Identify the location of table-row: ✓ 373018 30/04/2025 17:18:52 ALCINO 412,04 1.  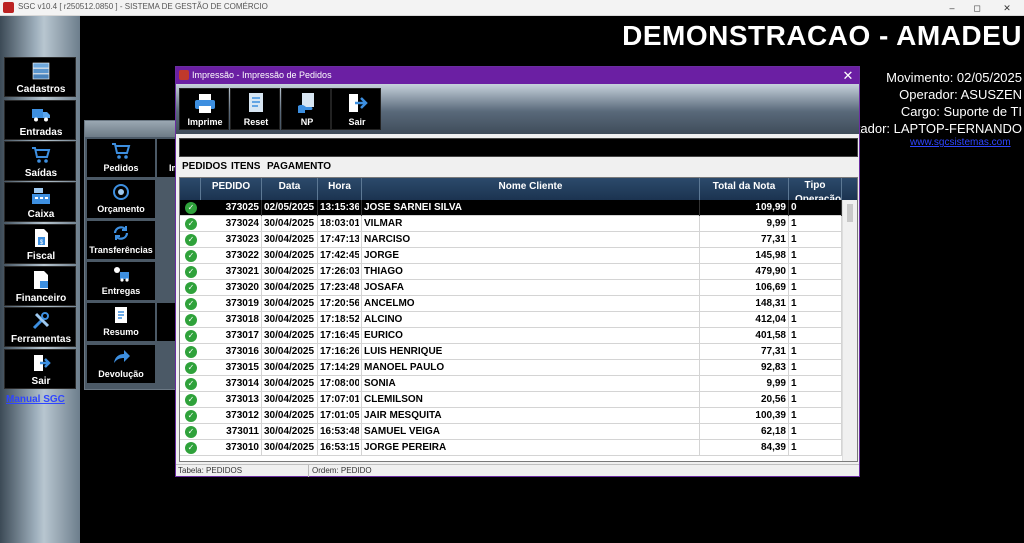
(511, 320).